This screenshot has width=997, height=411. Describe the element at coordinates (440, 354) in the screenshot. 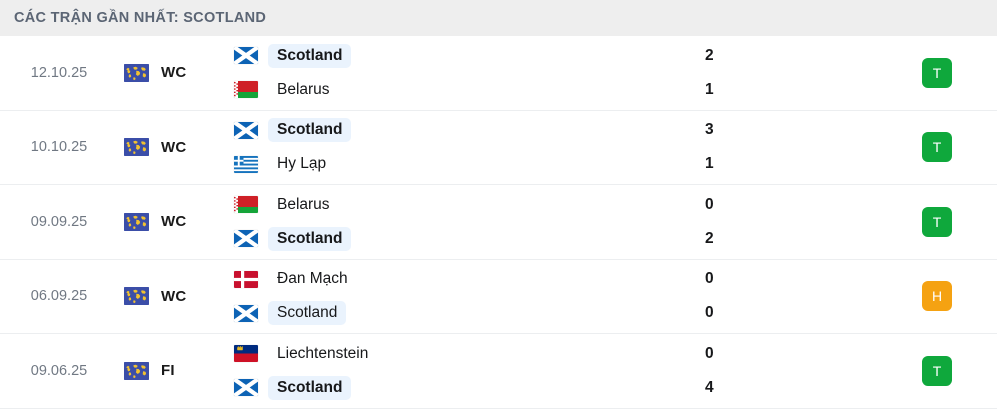

I see `home-team-row: Liechtenstein` at that location.